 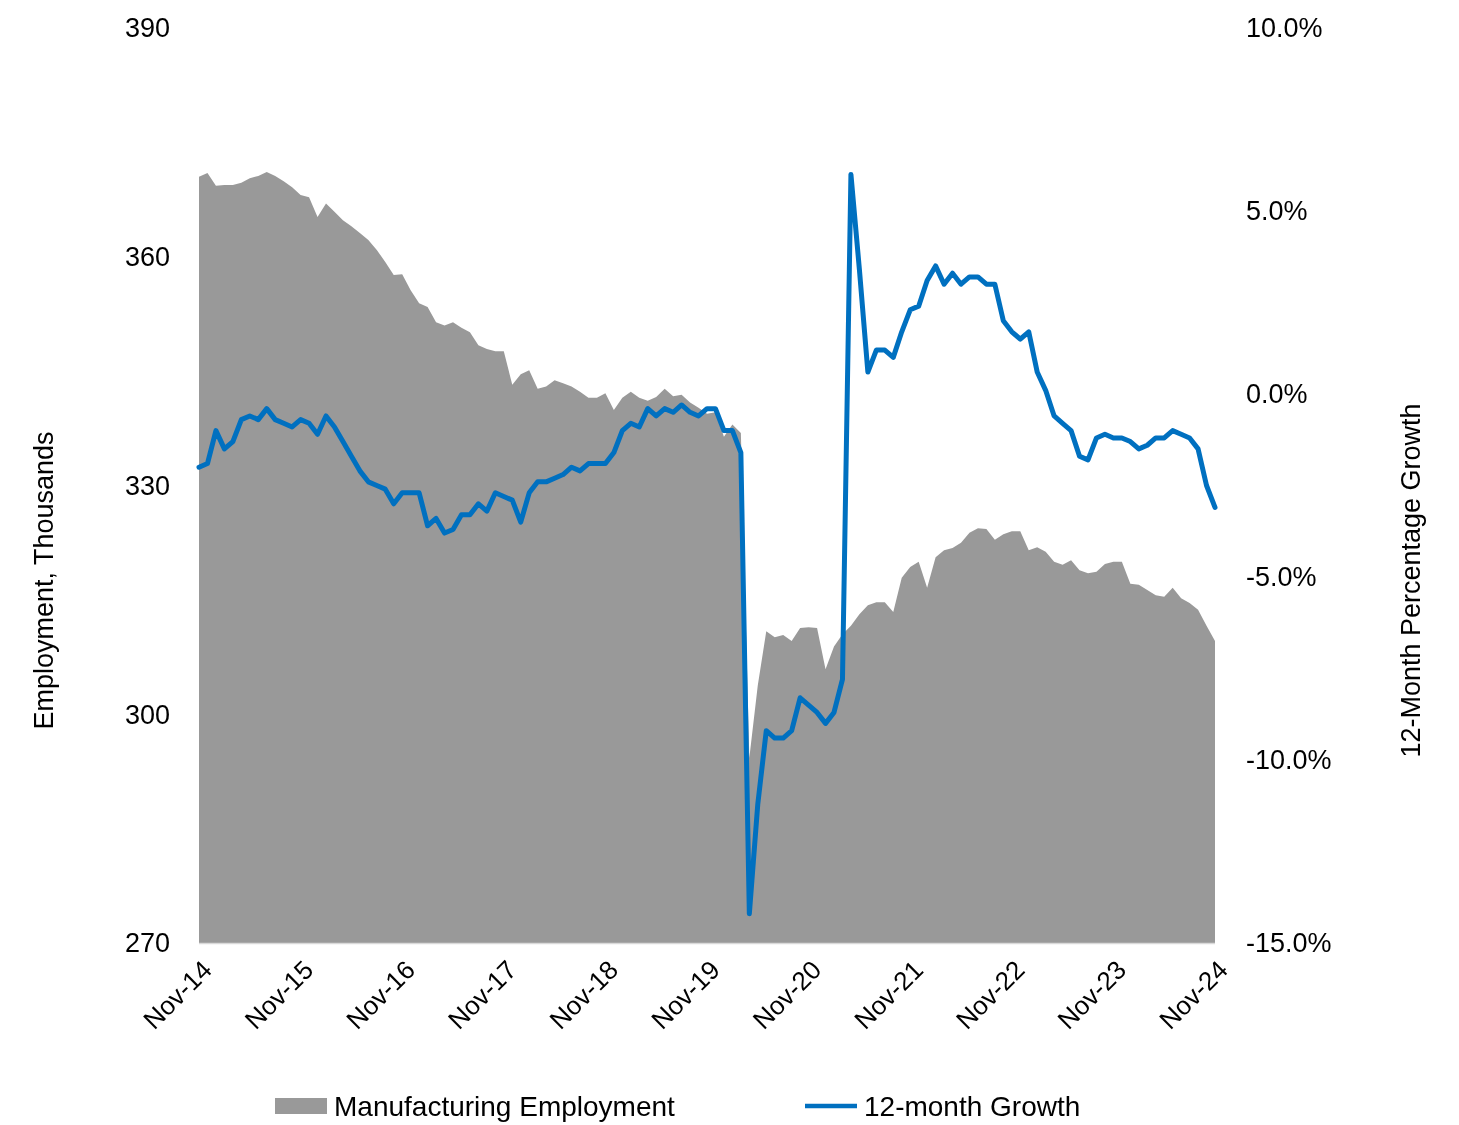 What do you see at coordinates (1277, 394) in the screenshot?
I see `y2-tick-label: 0.0%` at bounding box center [1277, 394].